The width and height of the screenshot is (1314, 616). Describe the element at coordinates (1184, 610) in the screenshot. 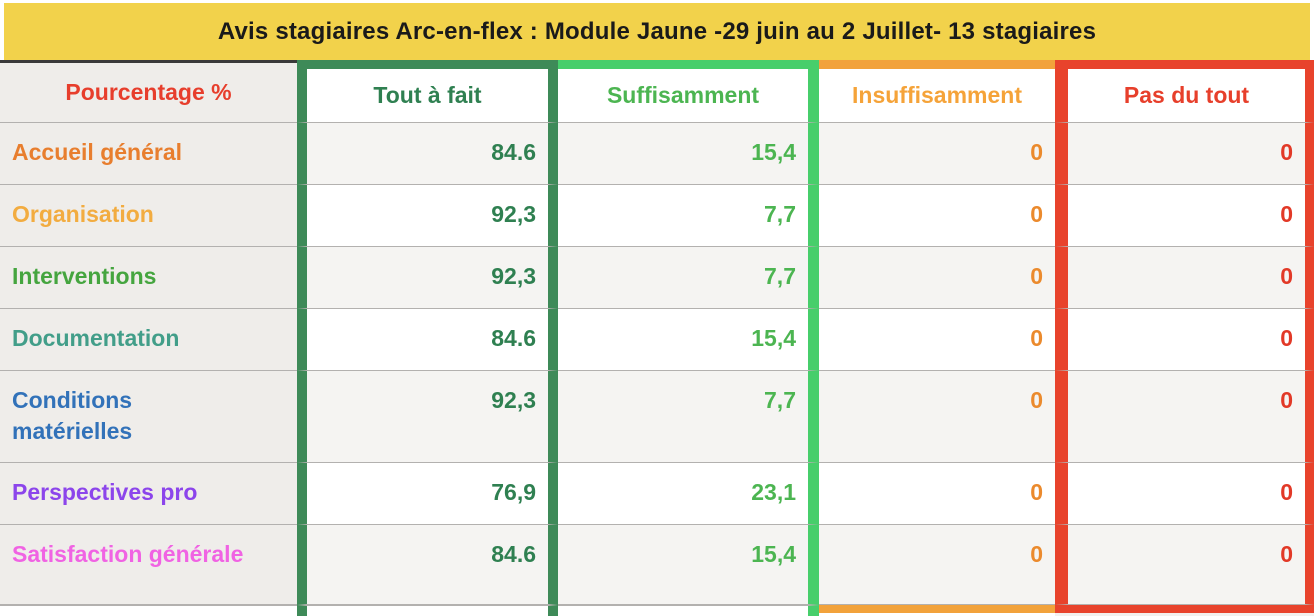

I see `table-bottom-edge-red` at that location.